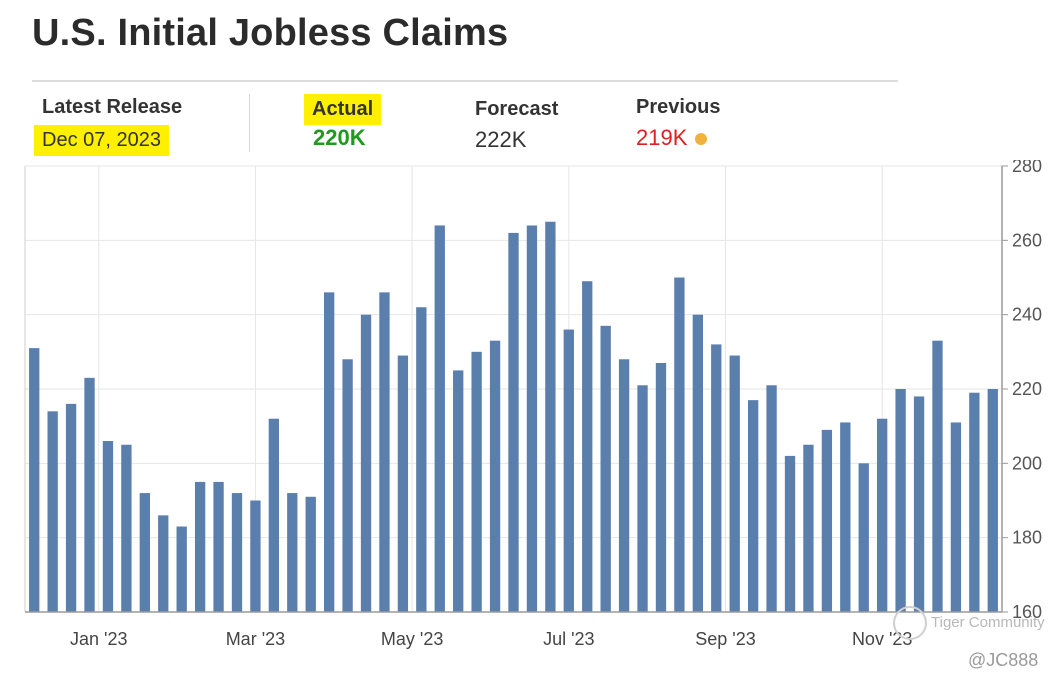  Describe the element at coordinates (517, 109) in the screenshot. I see `forecast-label: Forecast` at that location.